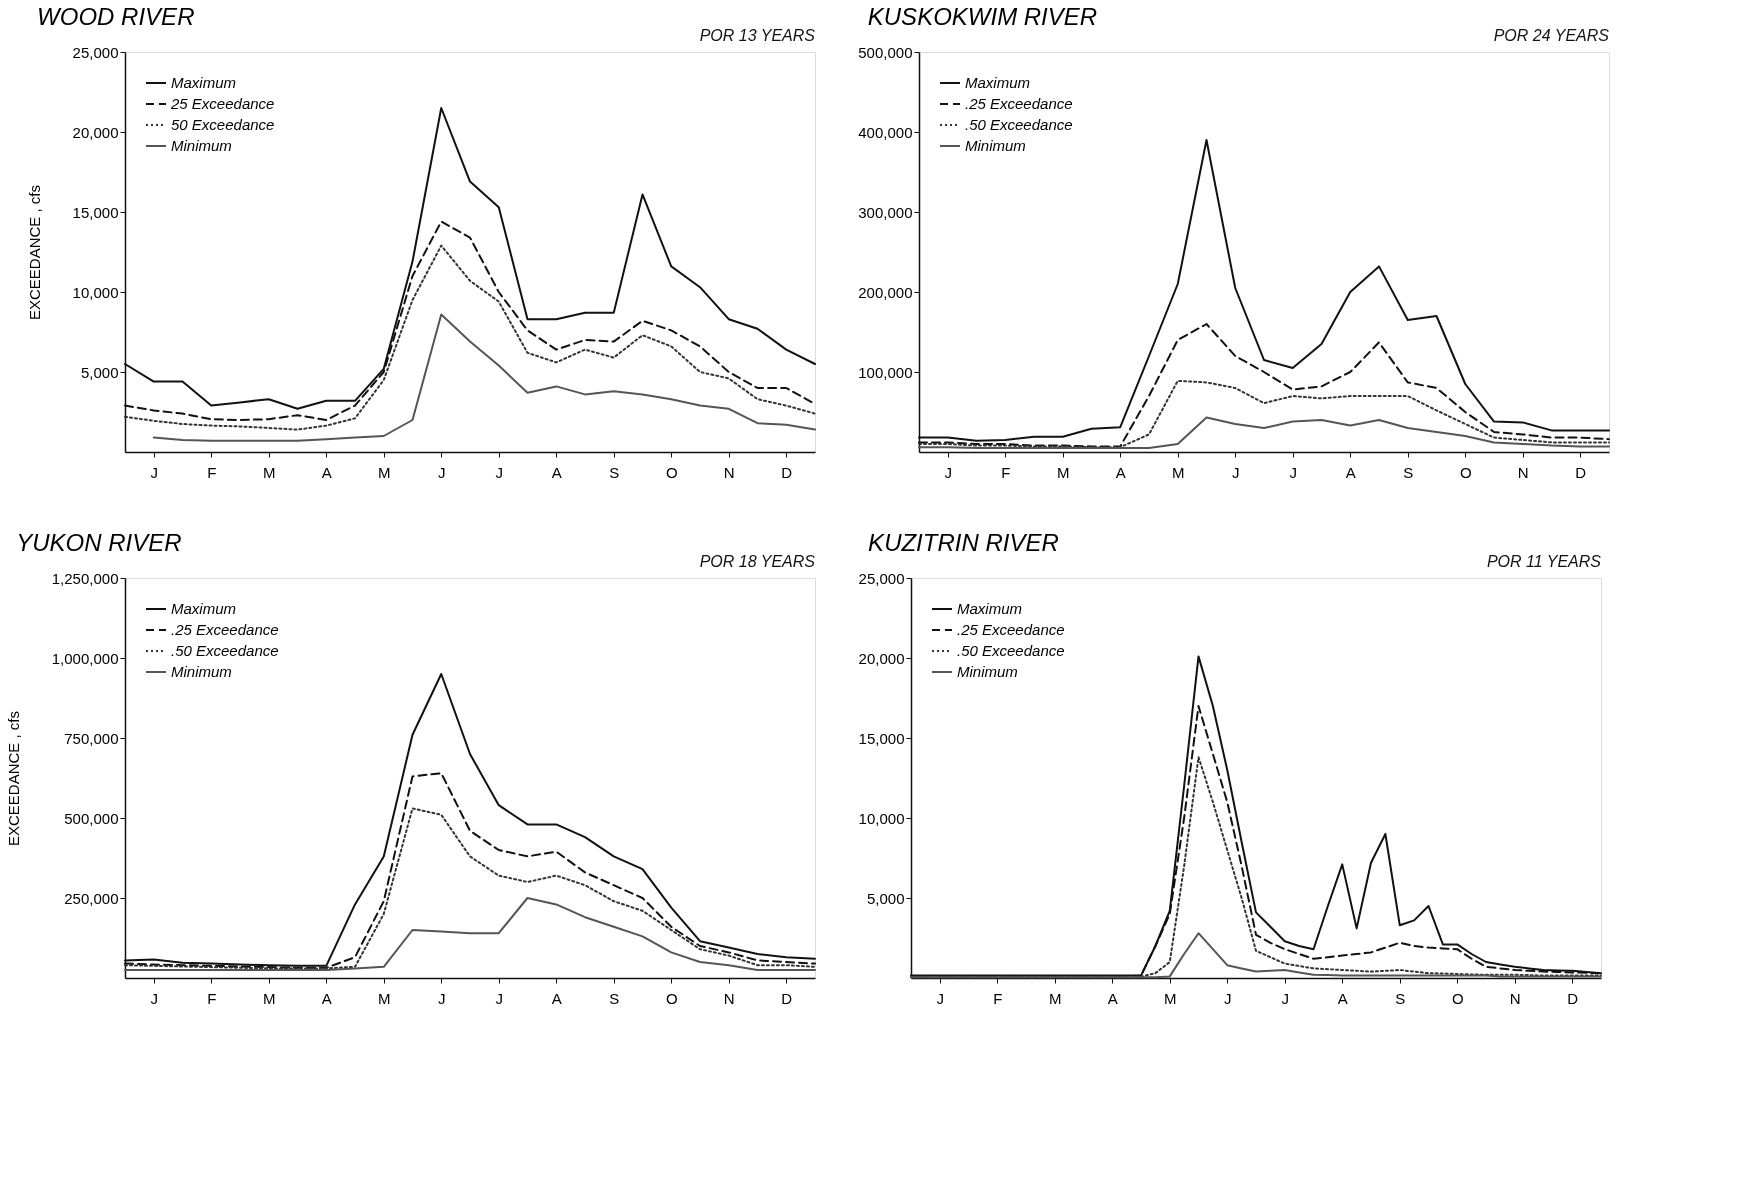 The width and height of the screenshot is (1759, 1189). I want to click on y-tick-label: 1,250,000, so click(85, 578).